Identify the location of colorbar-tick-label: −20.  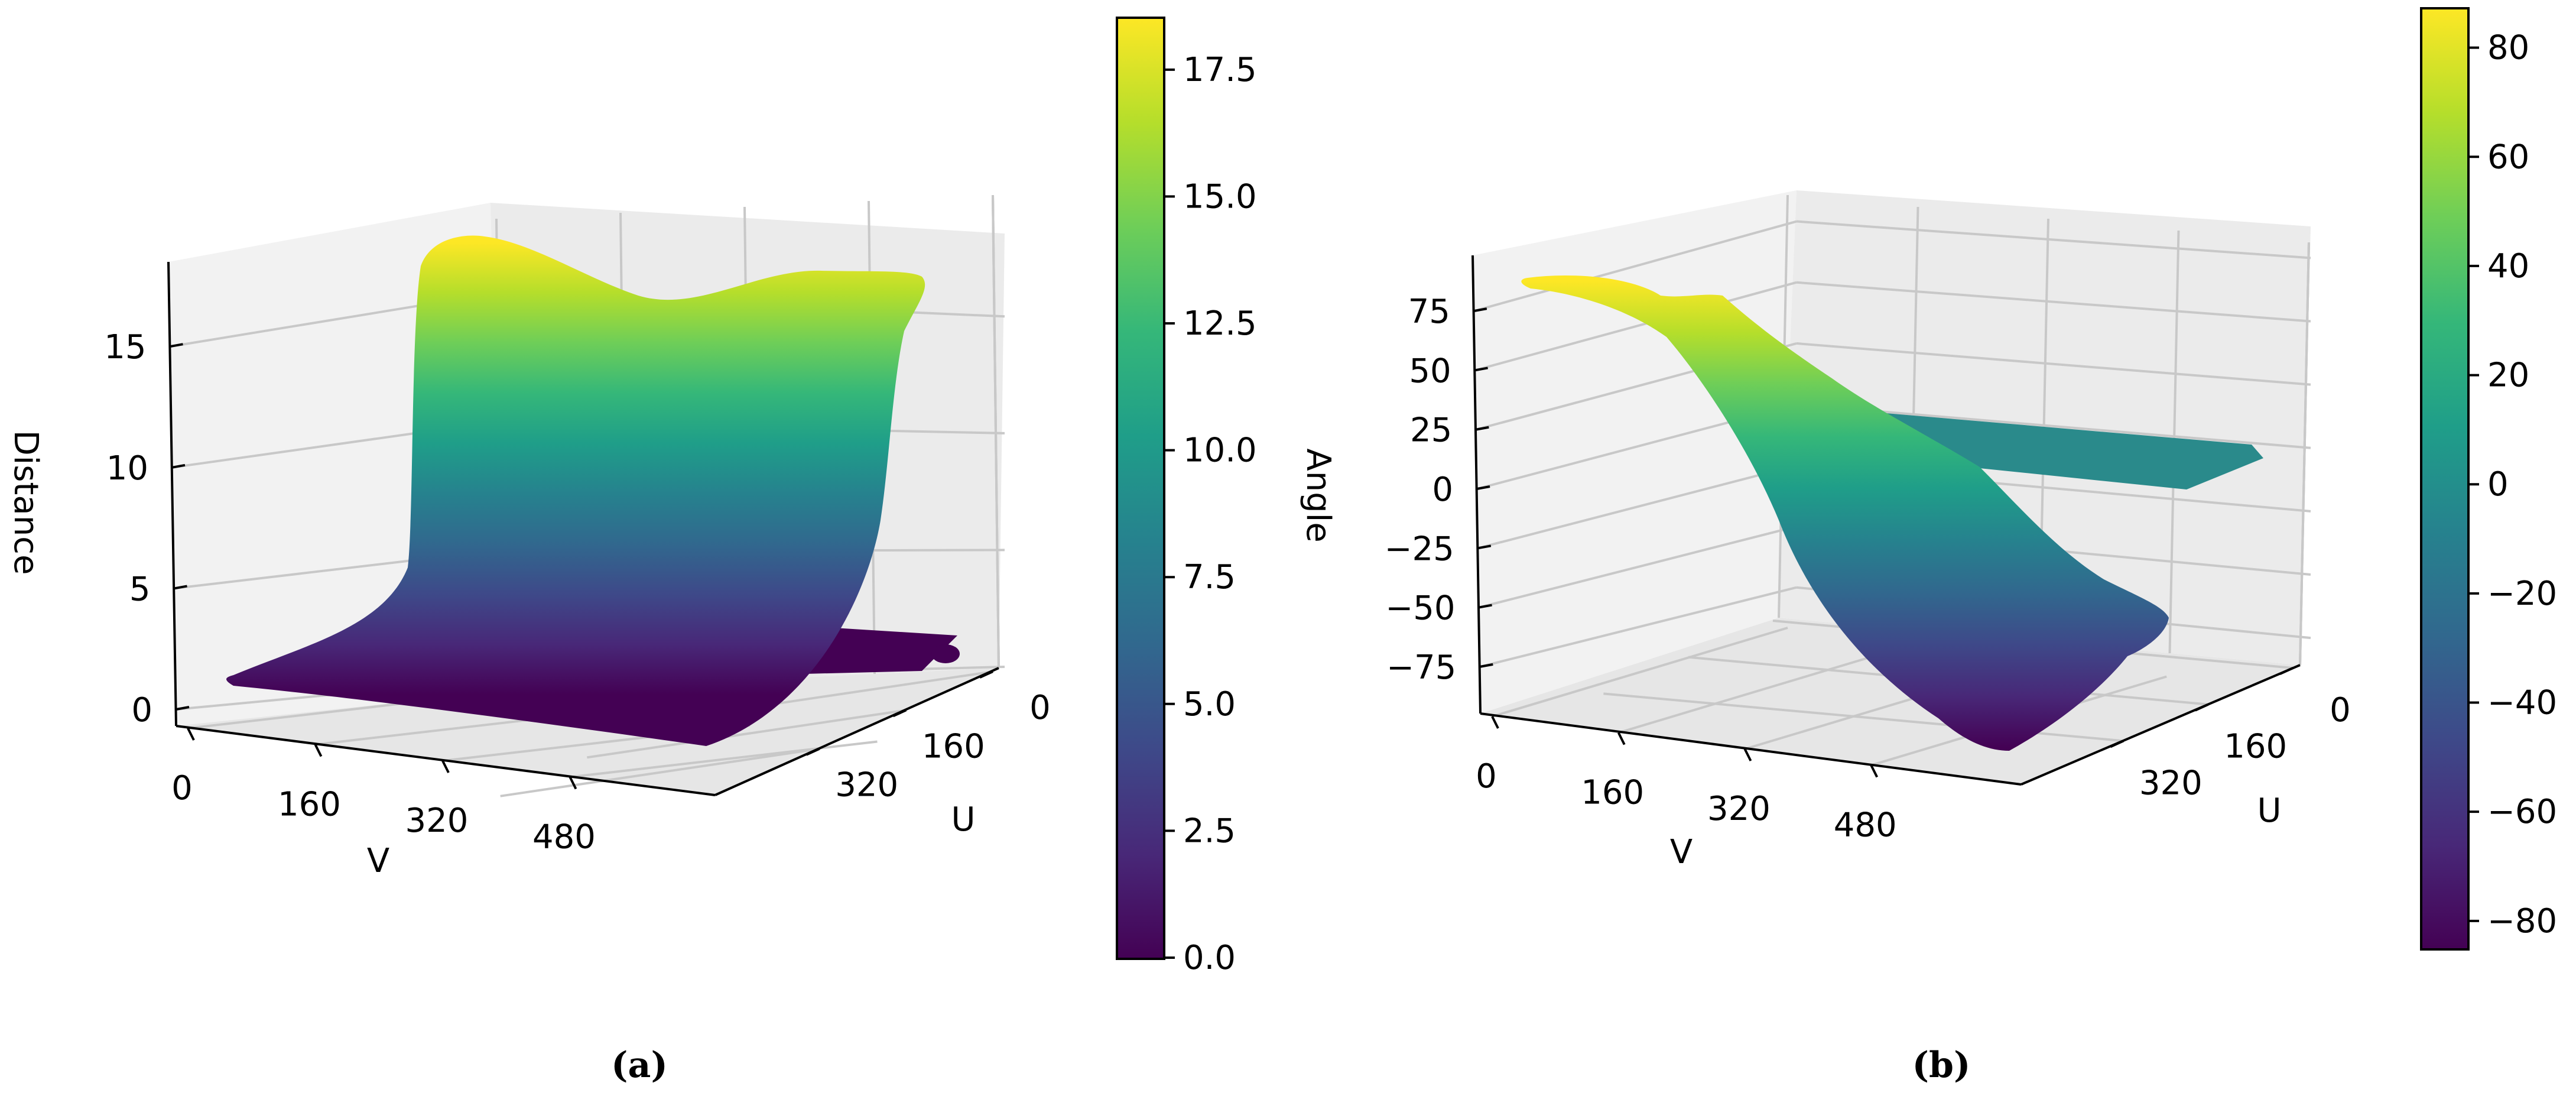
(2522, 594).